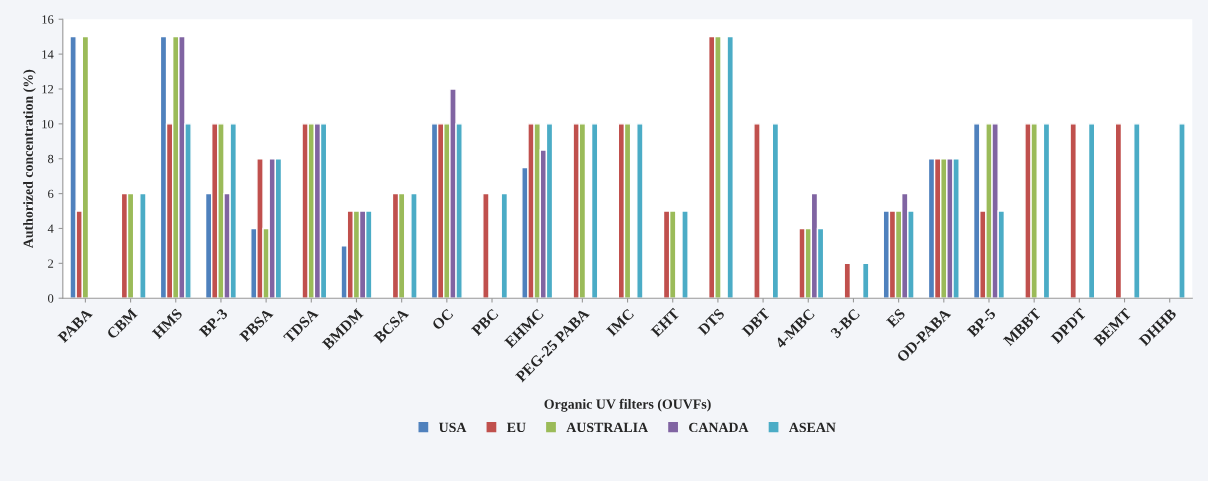  Describe the element at coordinates (516, 427) in the screenshot. I see `legend-label: EU` at that location.